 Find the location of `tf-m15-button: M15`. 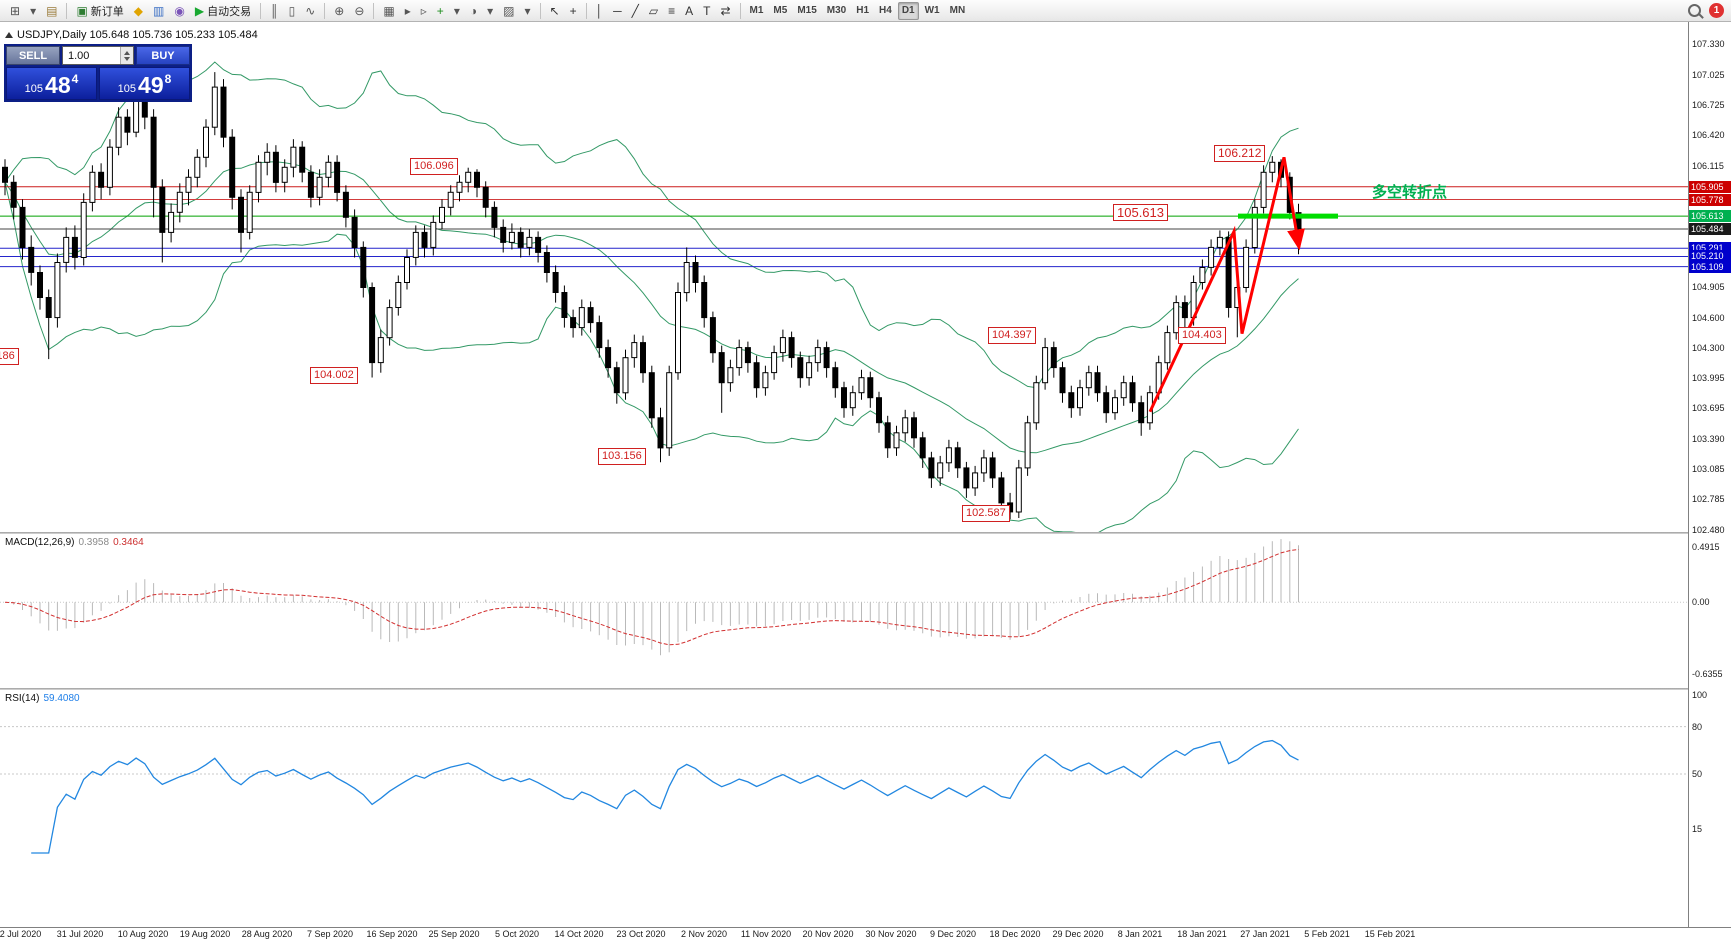

tf-m15-button: M15 is located at coordinates (806, 11).